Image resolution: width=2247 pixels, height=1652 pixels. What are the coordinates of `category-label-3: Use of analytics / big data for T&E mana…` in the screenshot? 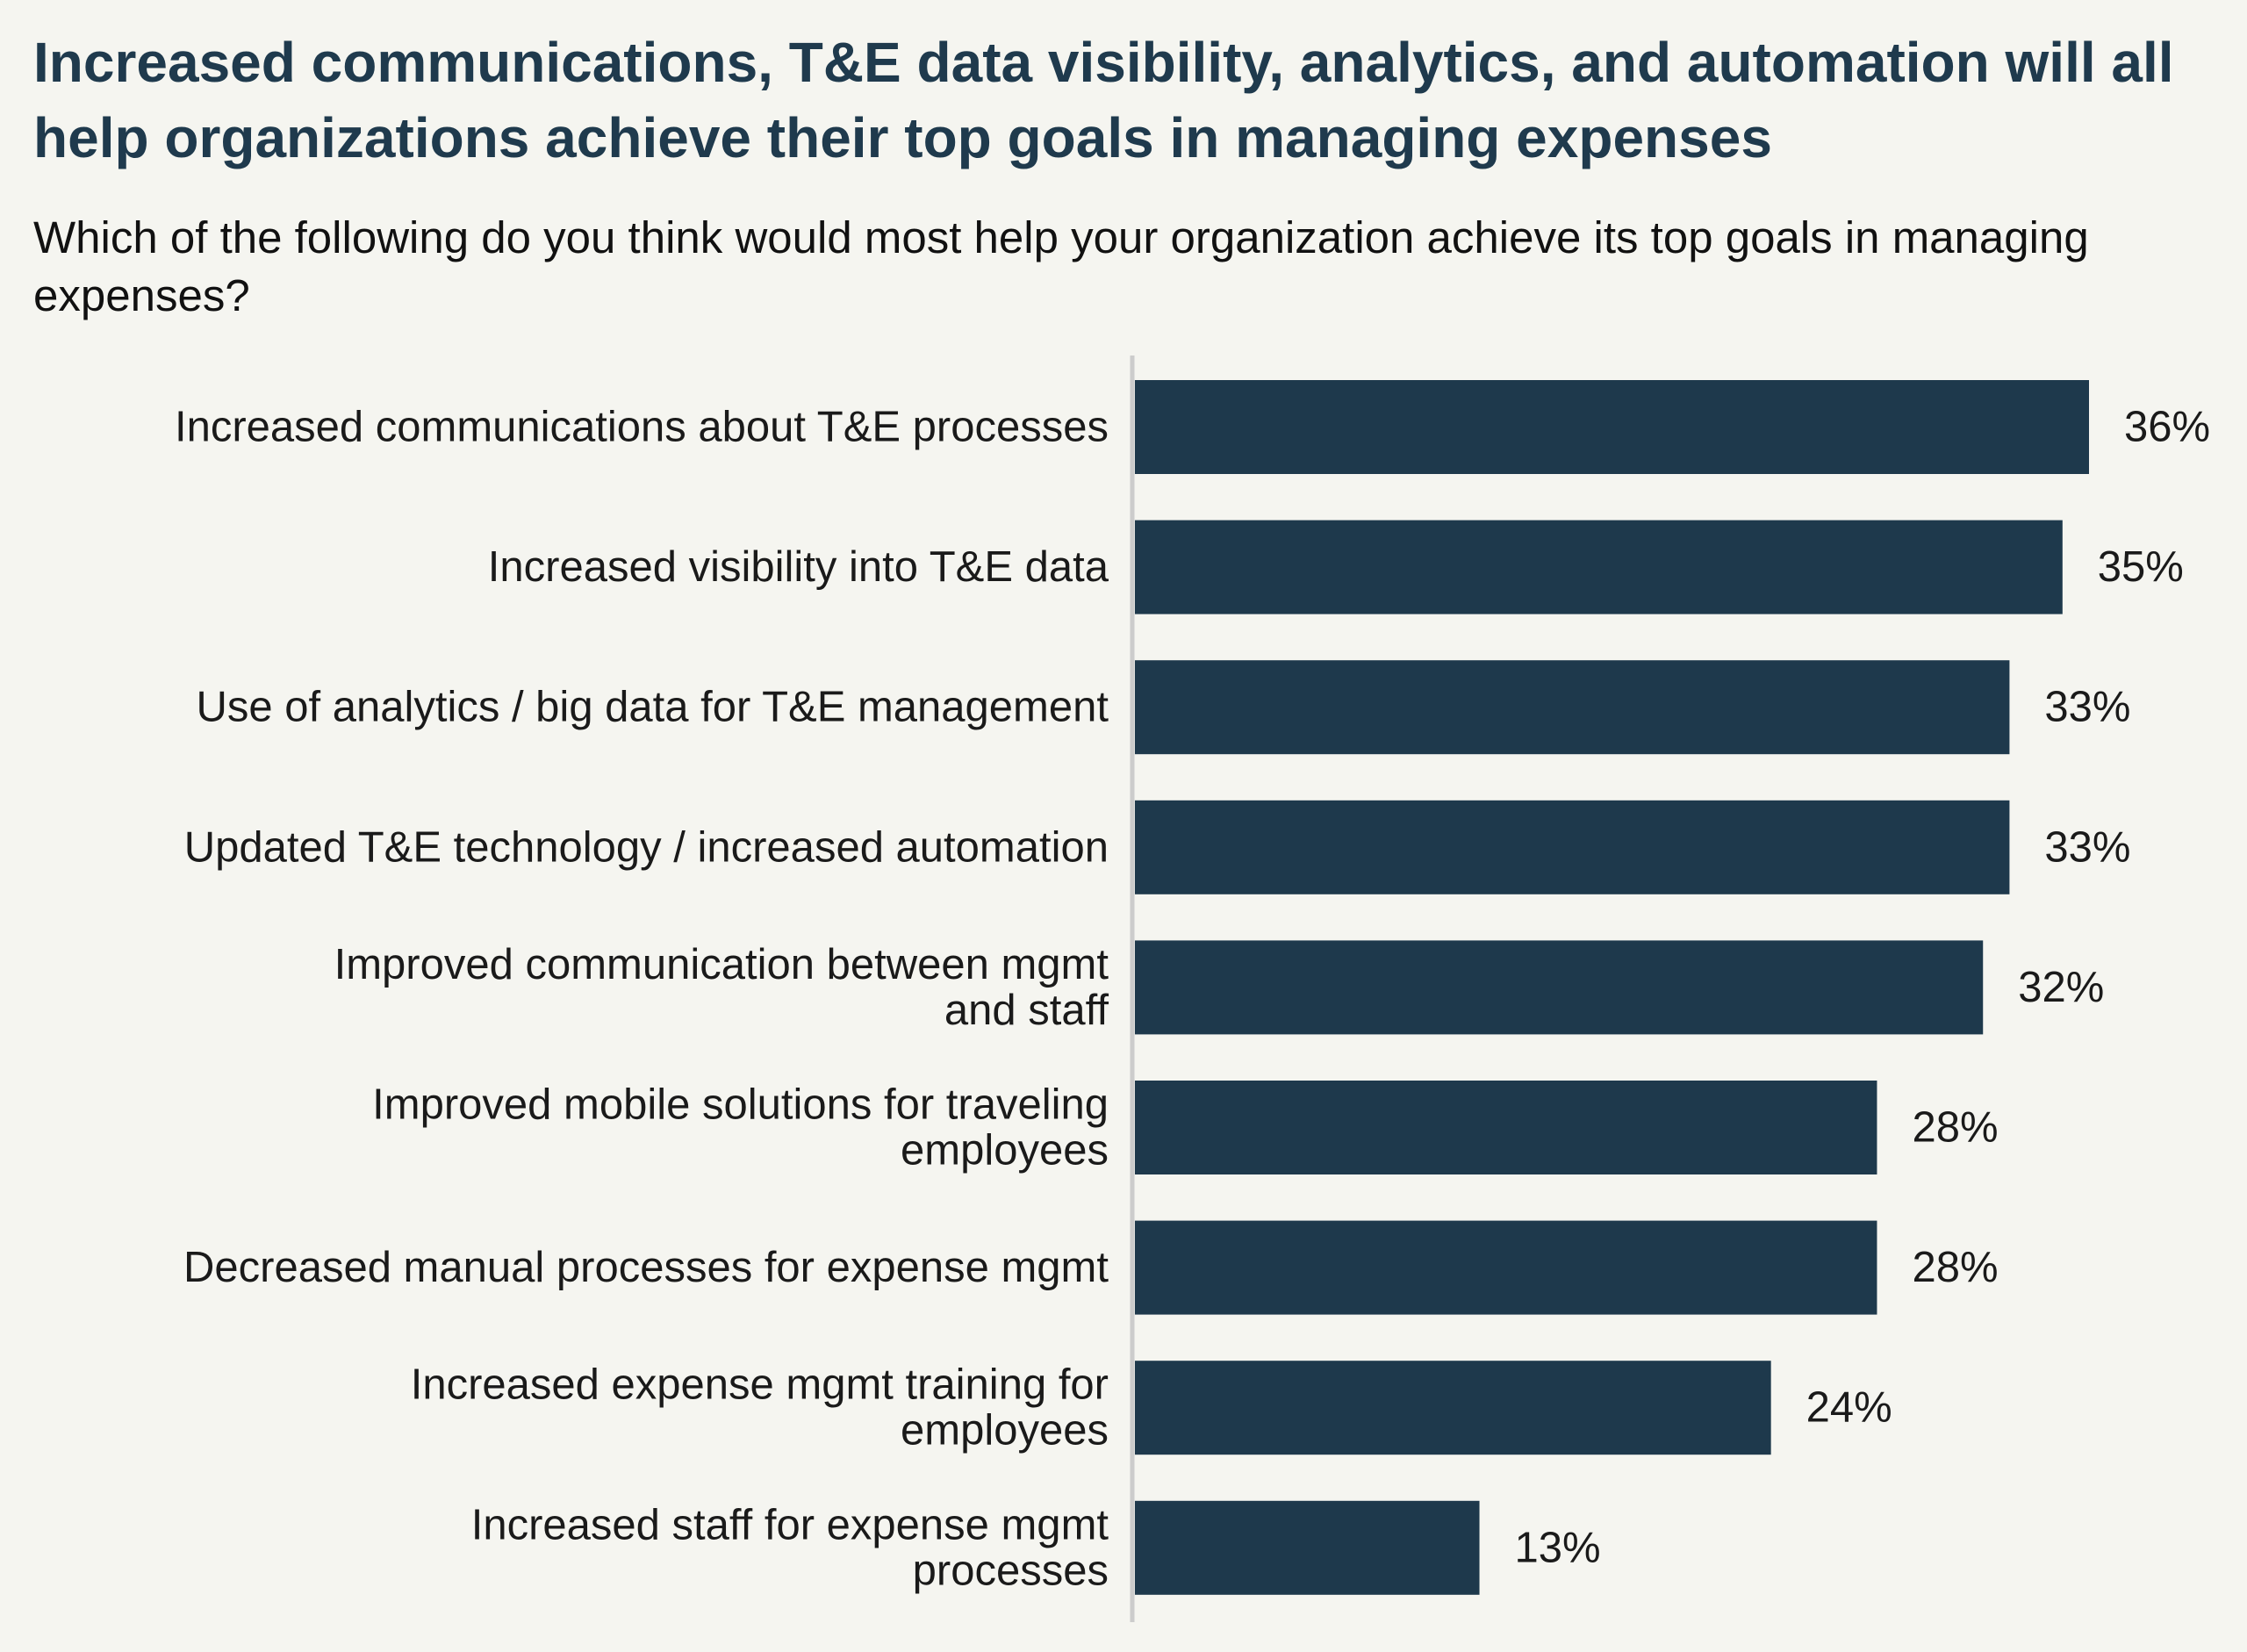 It's located at (652, 707).